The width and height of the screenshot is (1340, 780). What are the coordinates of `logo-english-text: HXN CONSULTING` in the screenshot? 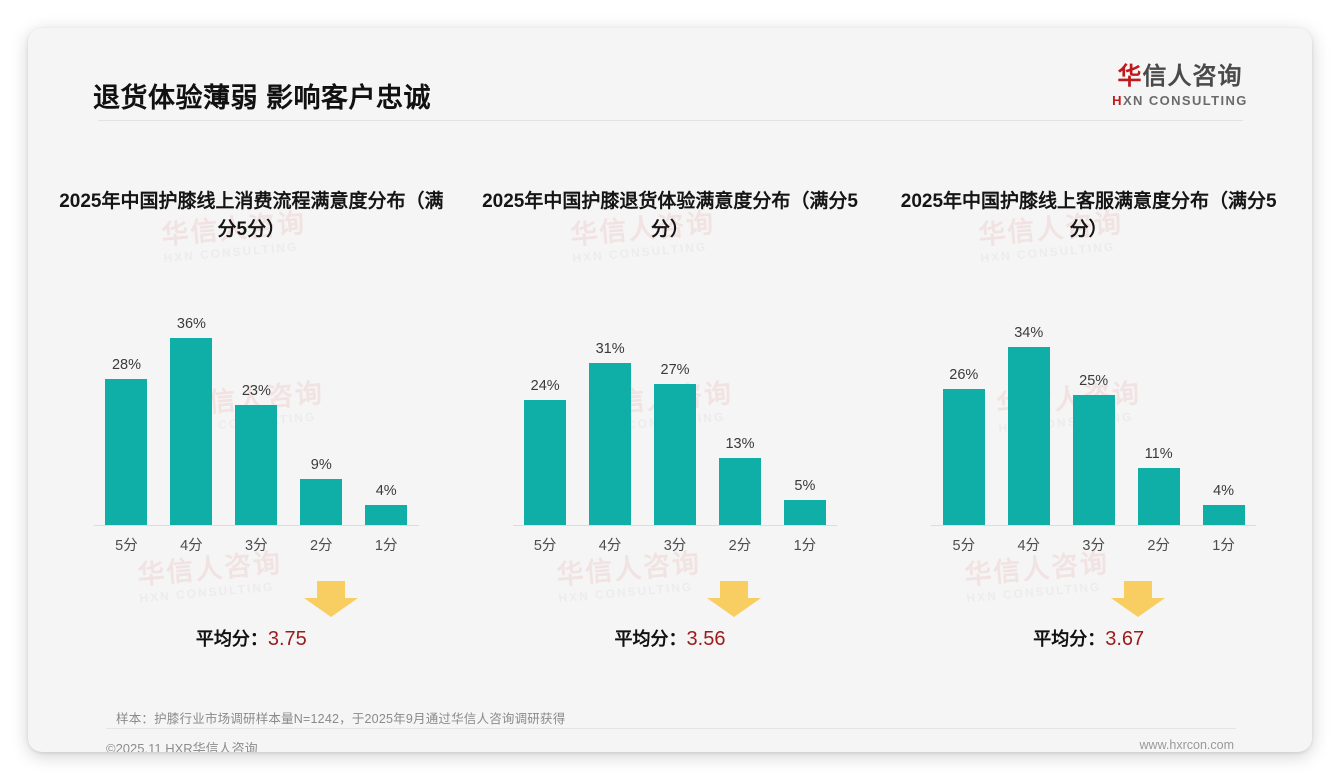 It's located at (1180, 100).